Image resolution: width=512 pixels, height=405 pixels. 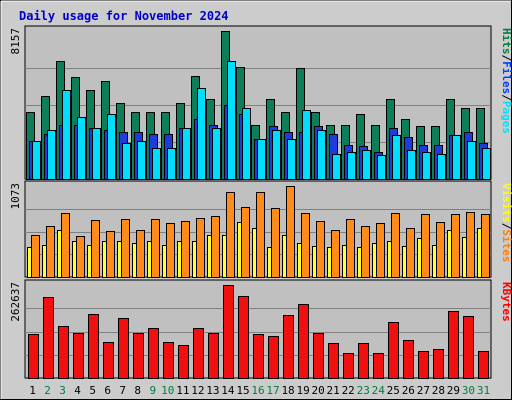 What do you see at coordinates (212, 390) in the screenshot?
I see `x-tick-label: 13` at bounding box center [212, 390].